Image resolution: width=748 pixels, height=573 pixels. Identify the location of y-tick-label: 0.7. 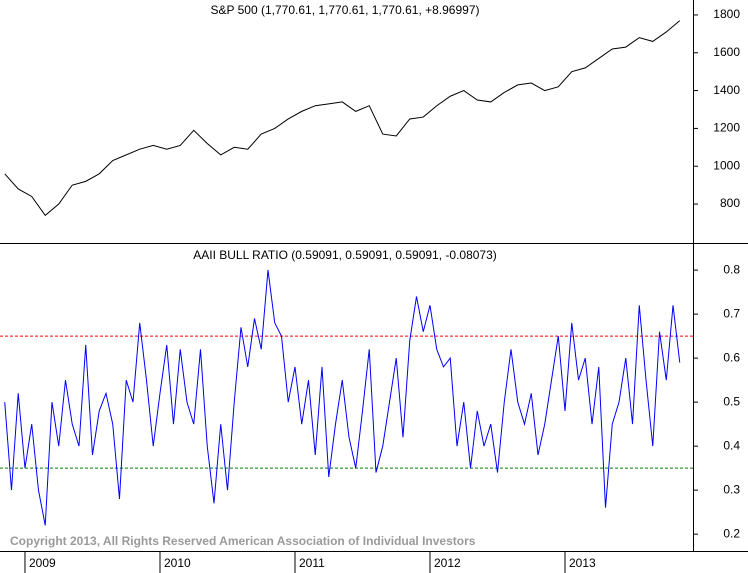
(731, 313).